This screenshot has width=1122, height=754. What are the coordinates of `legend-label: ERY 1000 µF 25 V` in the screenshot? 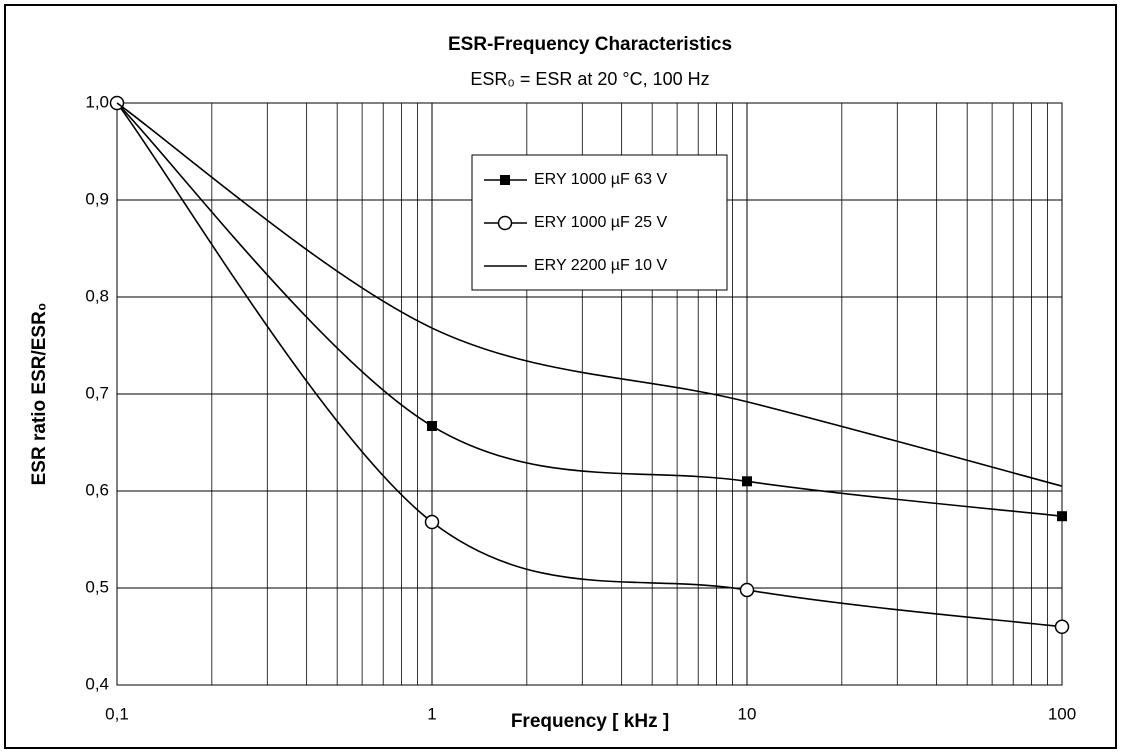 It's located at (600, 222).